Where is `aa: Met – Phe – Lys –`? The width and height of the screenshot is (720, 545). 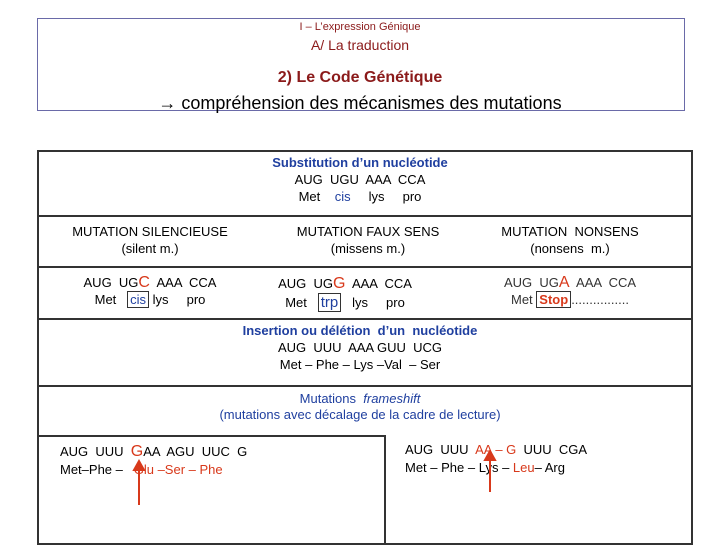
aa: Met – Phe – Lys – is located at coordinates (459, 467).